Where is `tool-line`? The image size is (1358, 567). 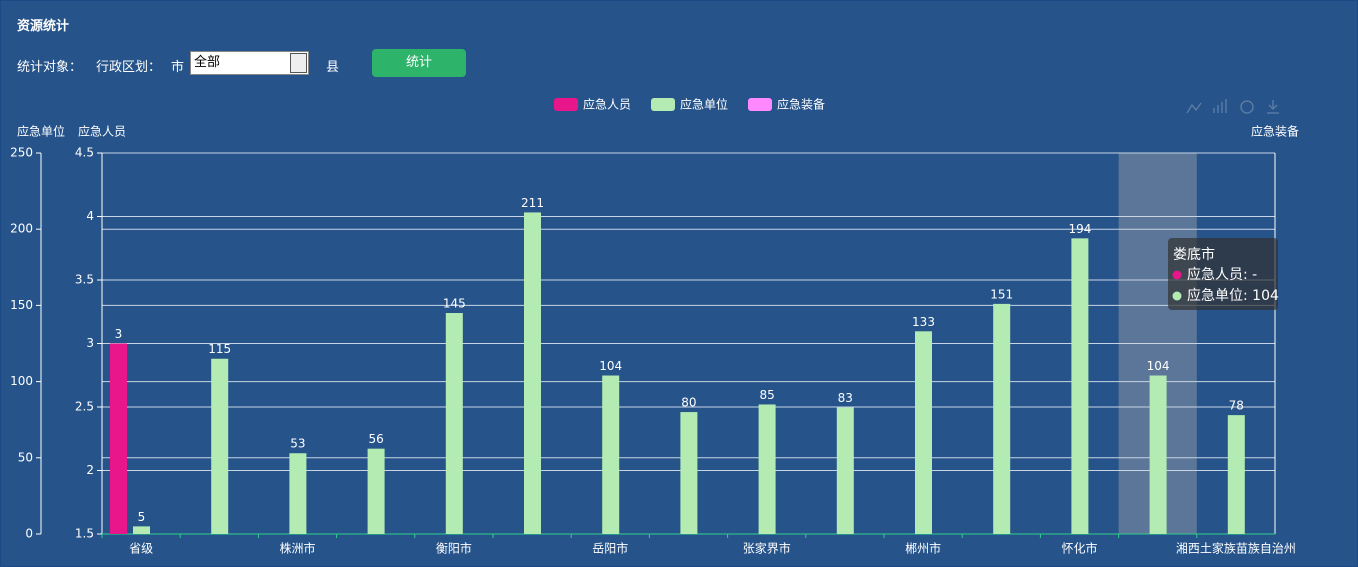 tool-line is located at coordinates (1194, 108).